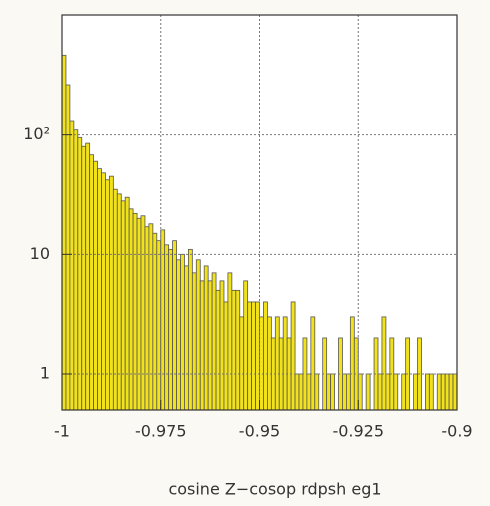 This screenshot has width=490, height=506. Describe the element at coordinates (358, 431) in the screenshot. I see `x-tick-label: -0.925` at that location.